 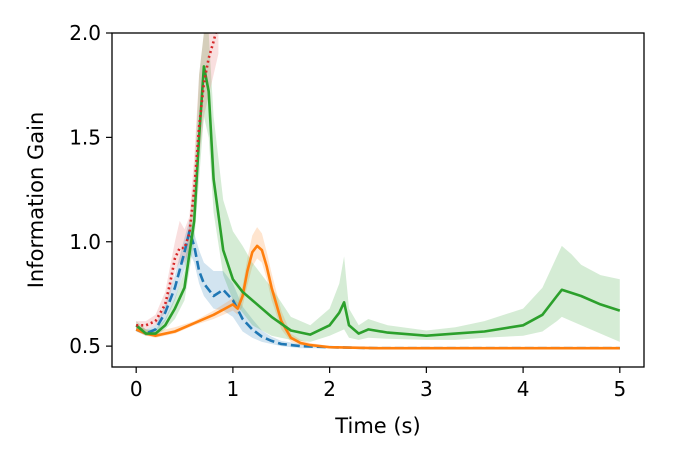 I want to click on y-tick-label: 2.0, so click(x=85, y=33).